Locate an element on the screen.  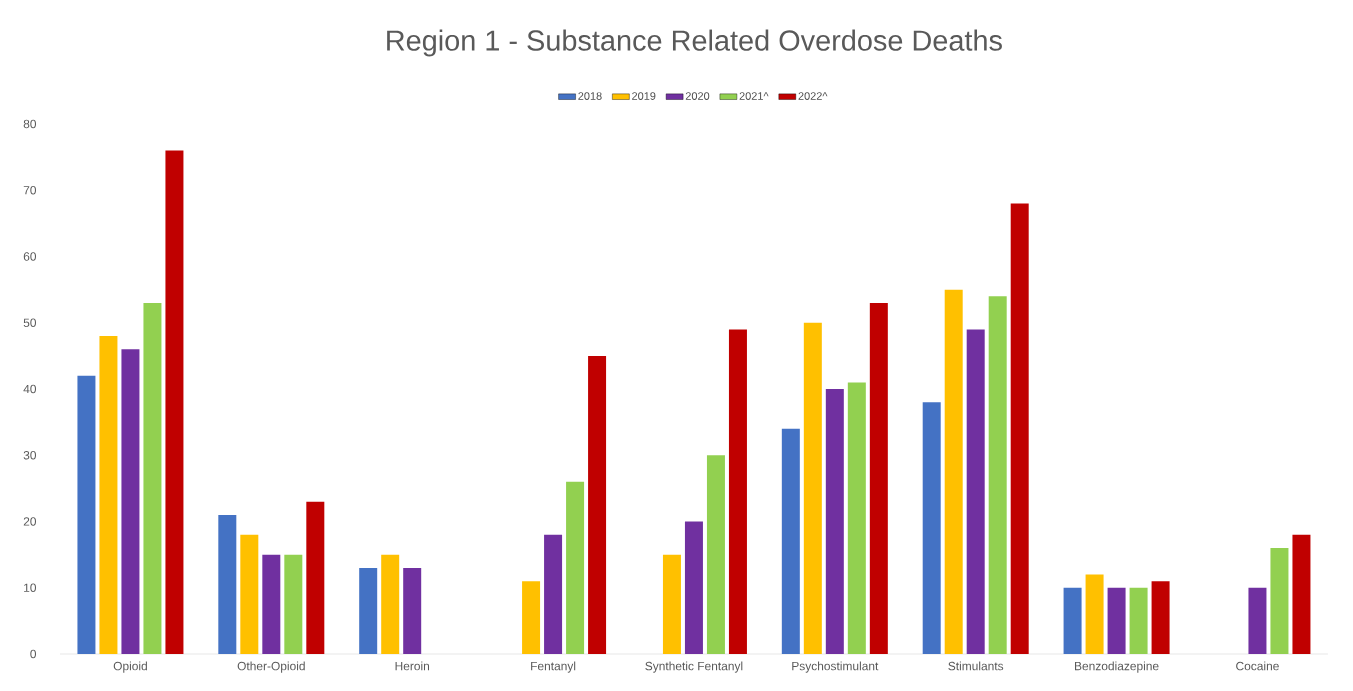
y-tick-label: 50 is located at coordinates (30, 322).